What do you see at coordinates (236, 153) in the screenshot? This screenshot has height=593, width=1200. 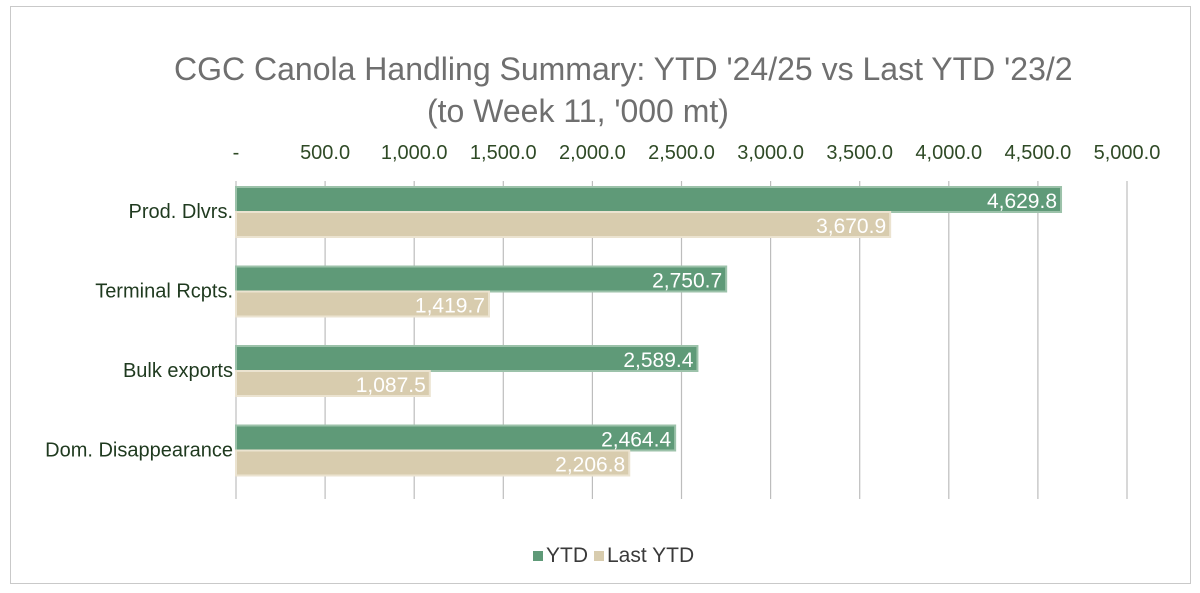 I see `x-tick-label: -` at bounding box center [236, 153].